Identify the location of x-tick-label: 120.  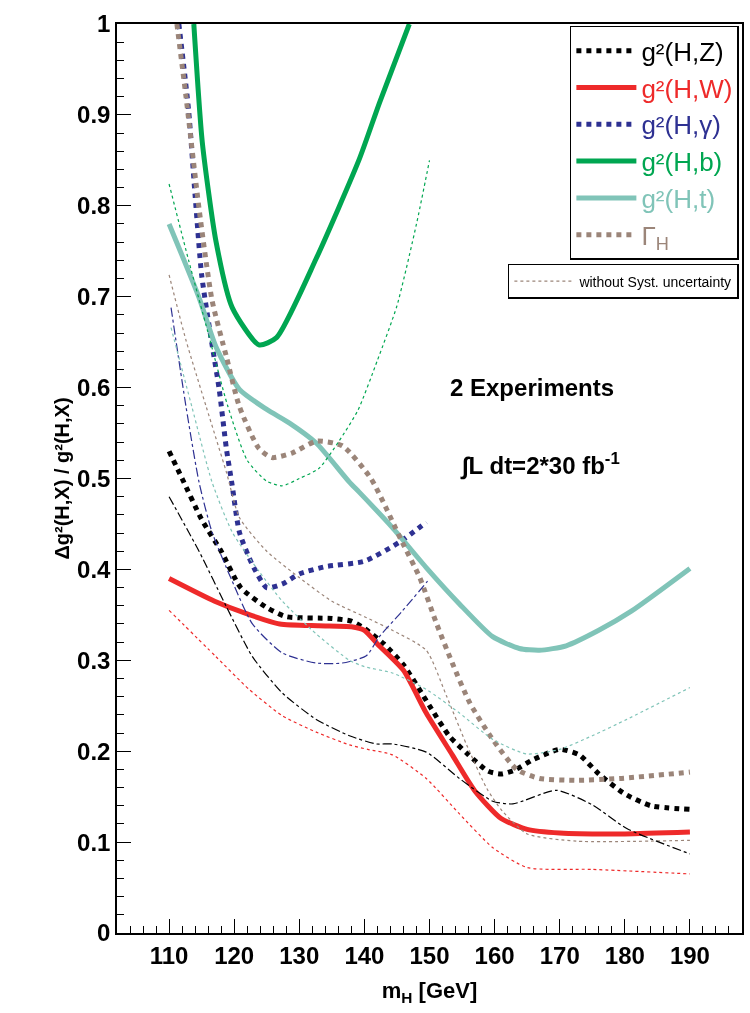
(234, 955).